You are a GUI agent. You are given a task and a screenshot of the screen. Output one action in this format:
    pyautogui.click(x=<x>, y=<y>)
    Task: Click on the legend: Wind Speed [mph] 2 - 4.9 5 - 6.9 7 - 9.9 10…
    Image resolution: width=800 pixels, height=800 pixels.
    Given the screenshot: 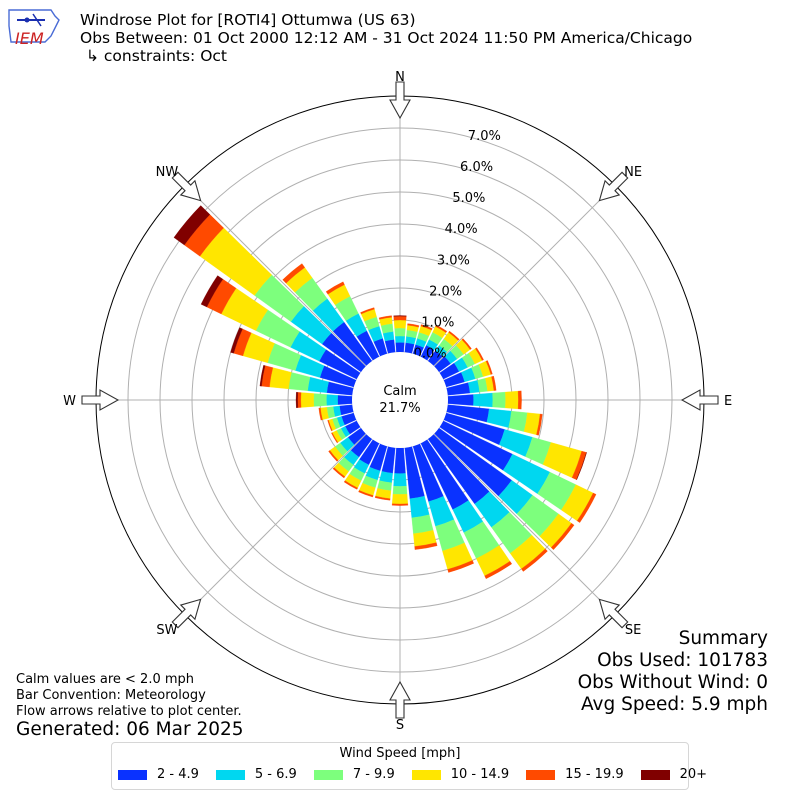 What is the action you would take?
    pyautogui.click(x=409, y=766)
    